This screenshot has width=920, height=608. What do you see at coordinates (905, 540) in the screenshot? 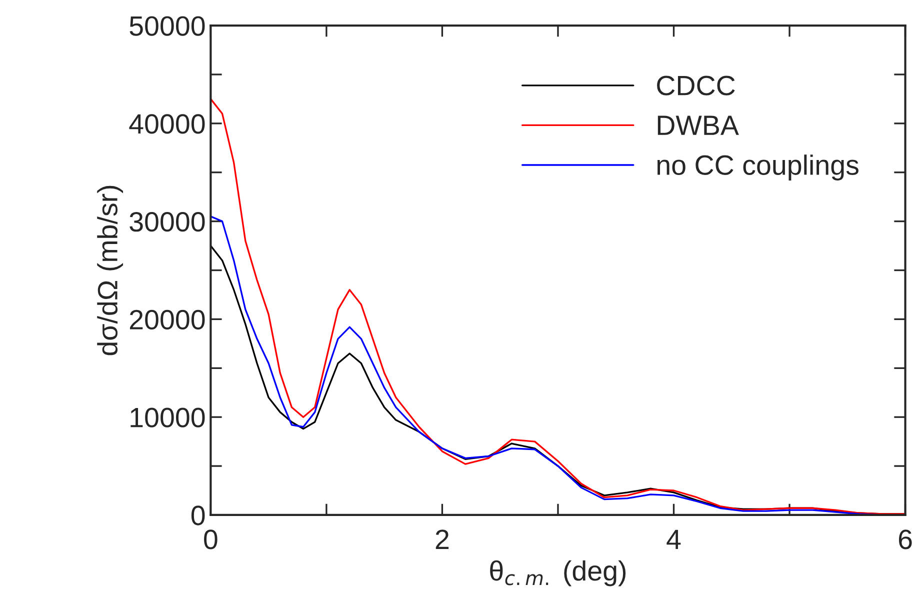
I see `x-tick-label: 6` at bounding box center [905, 540].